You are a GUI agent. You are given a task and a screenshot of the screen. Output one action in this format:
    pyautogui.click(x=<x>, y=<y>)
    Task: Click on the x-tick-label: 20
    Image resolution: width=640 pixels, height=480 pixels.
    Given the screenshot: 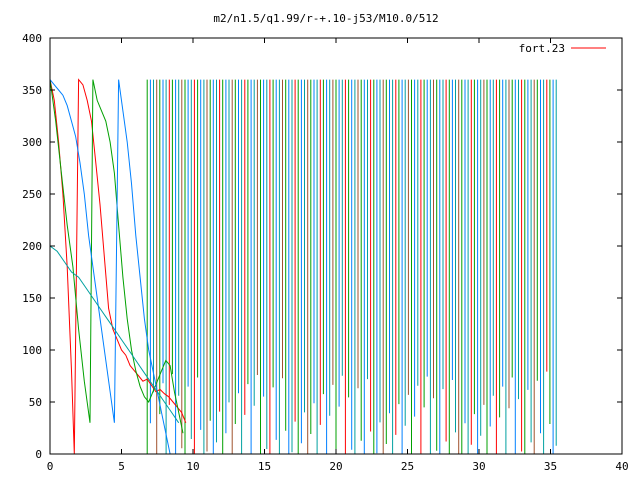 What is the action you would take?
    pyautogui.click(x=335, y=466)
    